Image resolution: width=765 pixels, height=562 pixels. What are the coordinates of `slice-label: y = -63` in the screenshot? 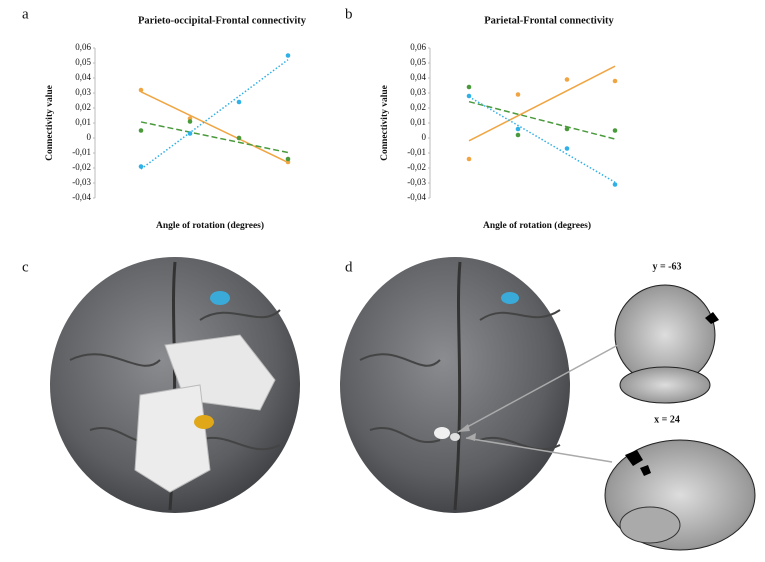 It's located at (666, 266).